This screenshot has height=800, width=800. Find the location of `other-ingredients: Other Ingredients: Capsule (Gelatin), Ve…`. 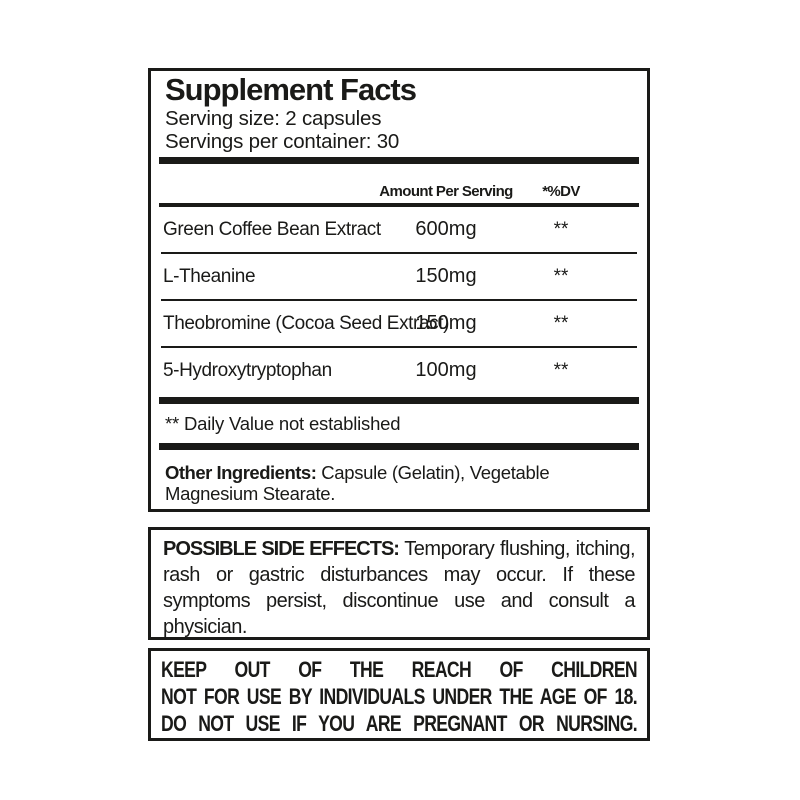

other-ingredients: Other Ingredients: Capsule (Gelatin), Ve… is located at coordinates (400, 483).